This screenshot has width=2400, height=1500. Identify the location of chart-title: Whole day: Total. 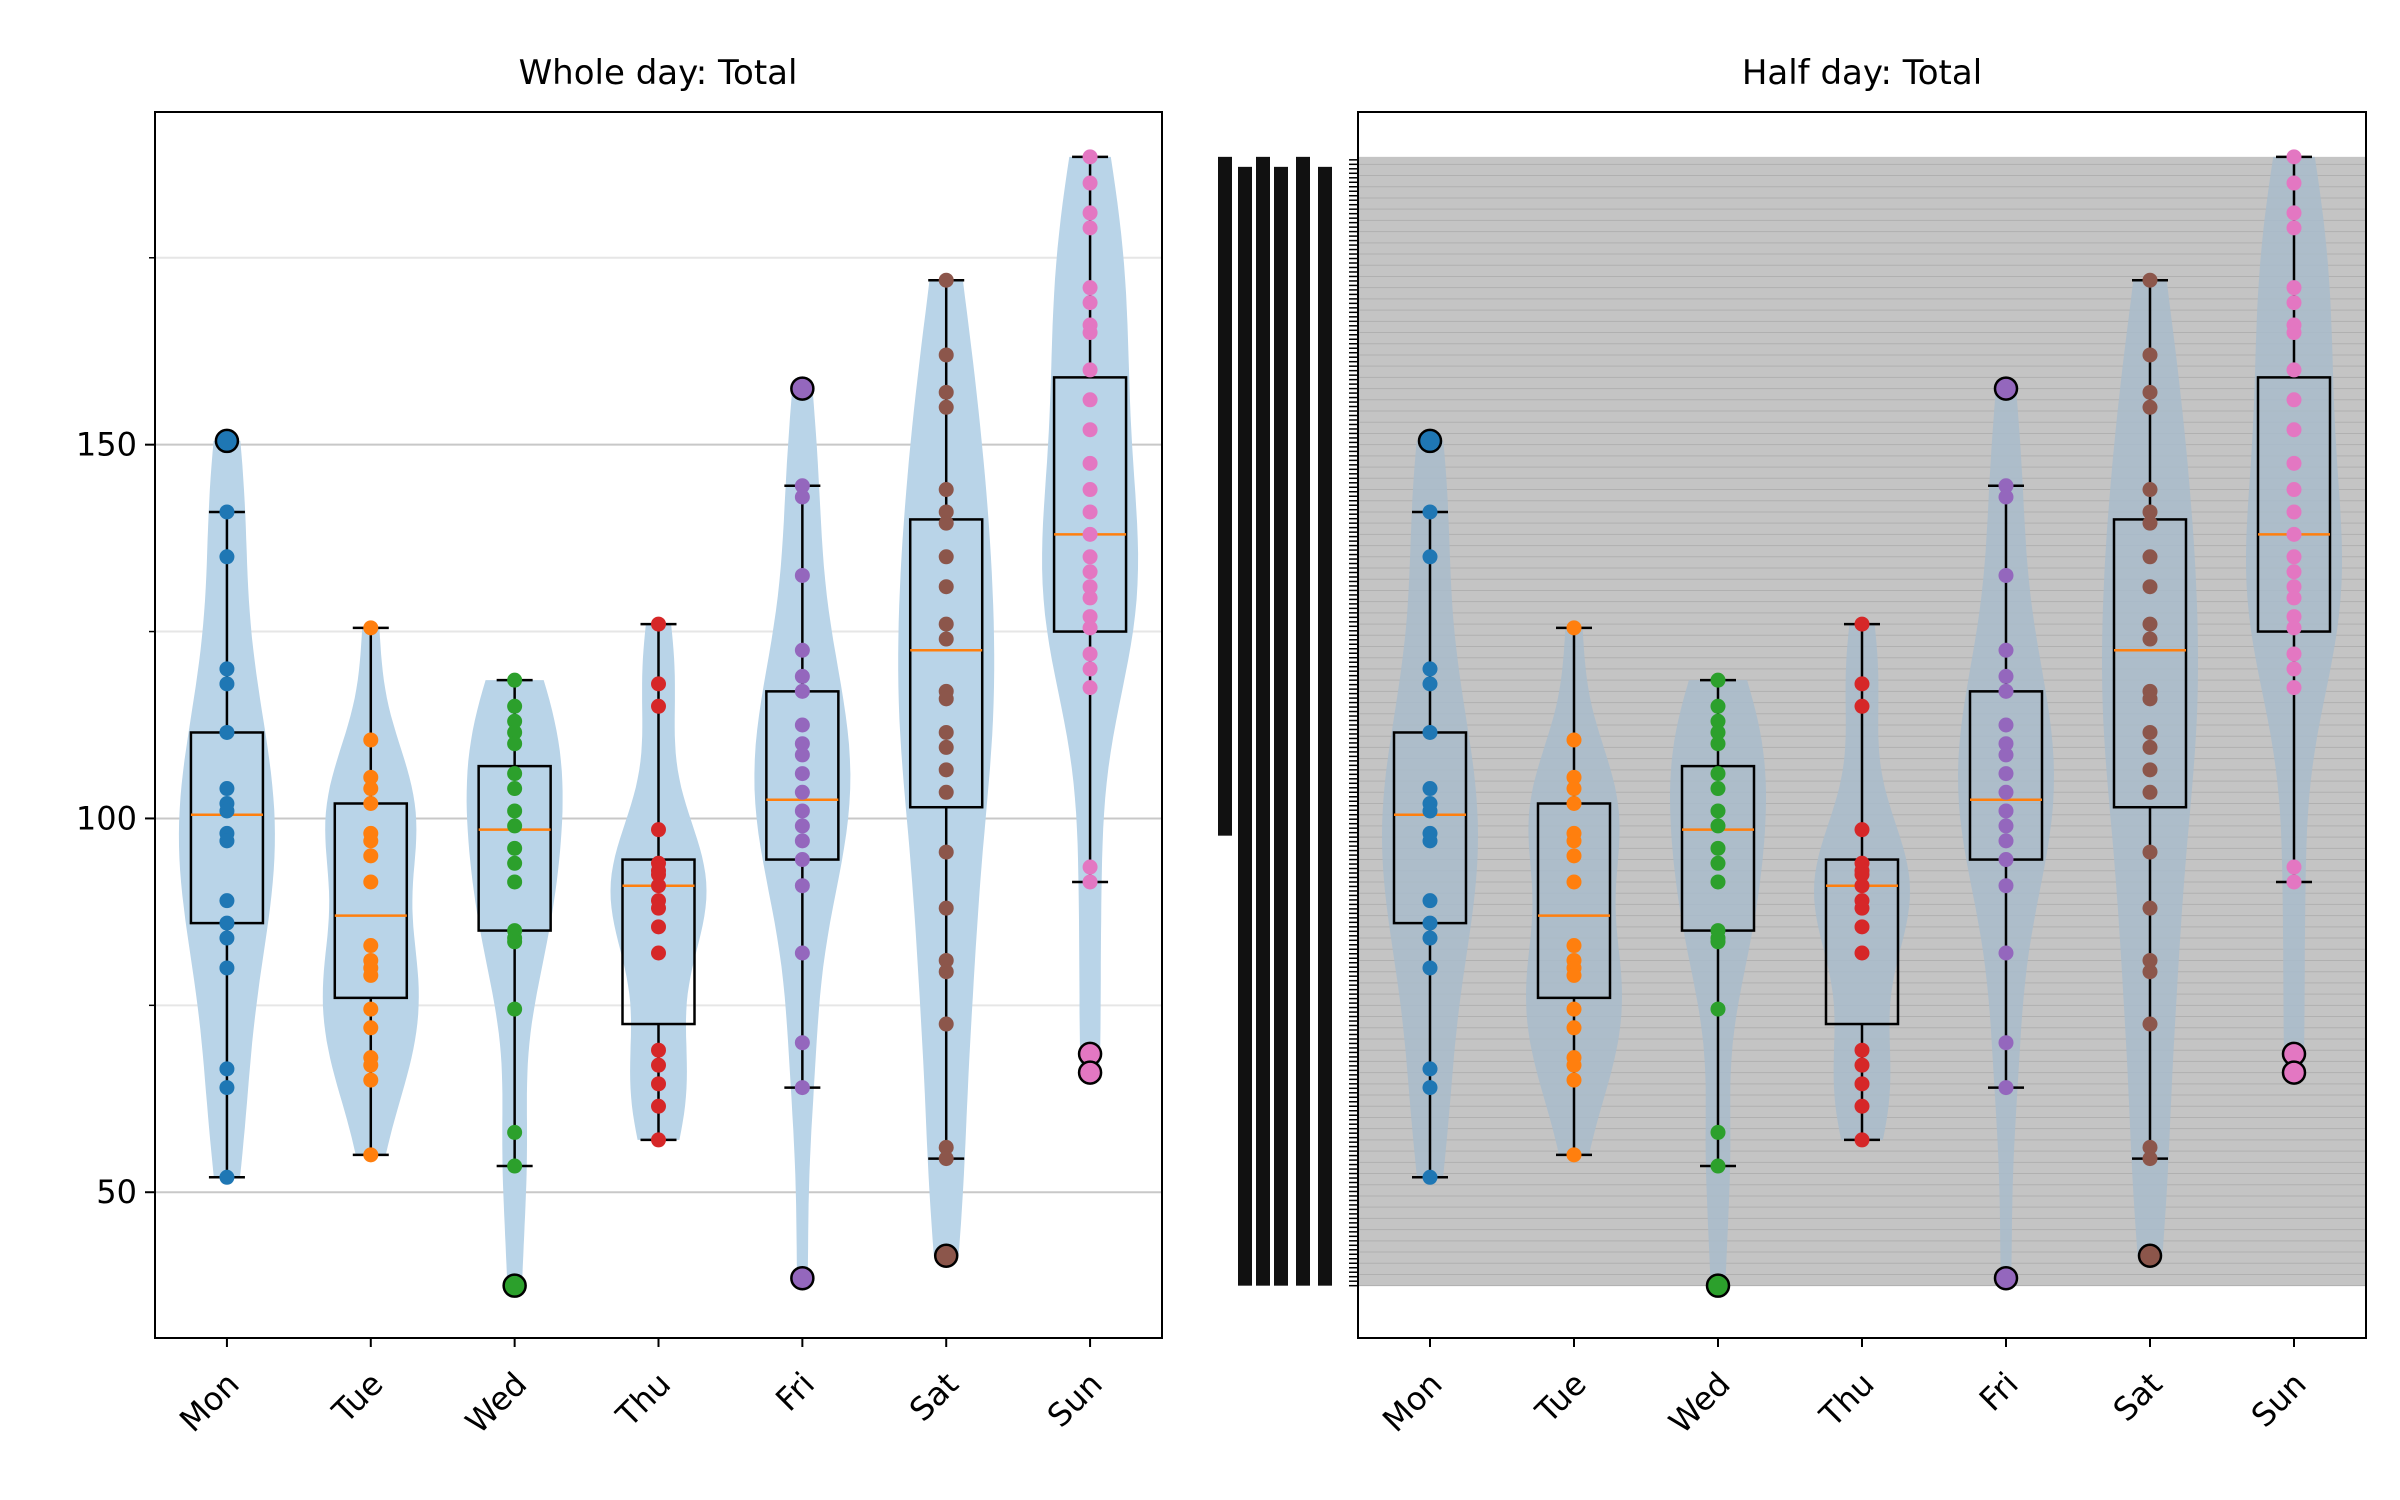
(658, 73).